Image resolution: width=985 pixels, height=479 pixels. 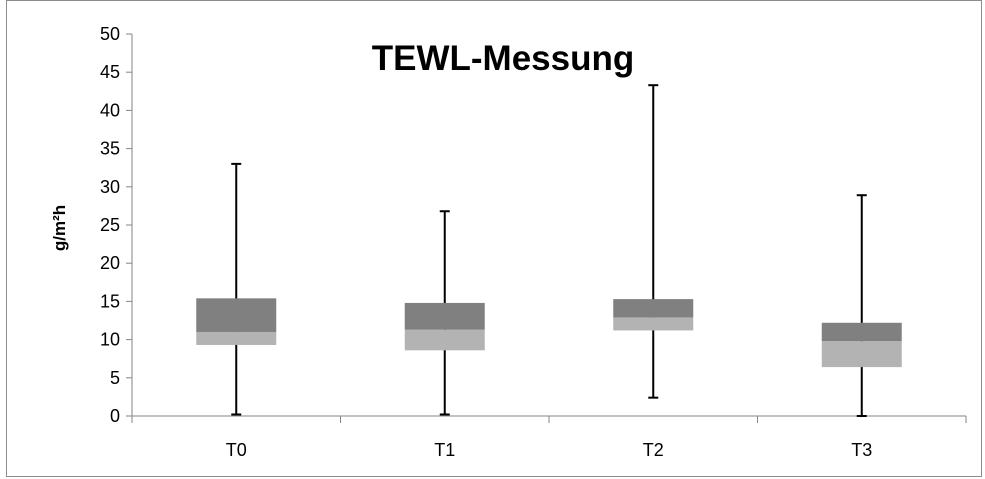 What do you see at coordinates (653, 324) in the screenshot?
I see `box-lower-T2` at bounding box center [653, 324].